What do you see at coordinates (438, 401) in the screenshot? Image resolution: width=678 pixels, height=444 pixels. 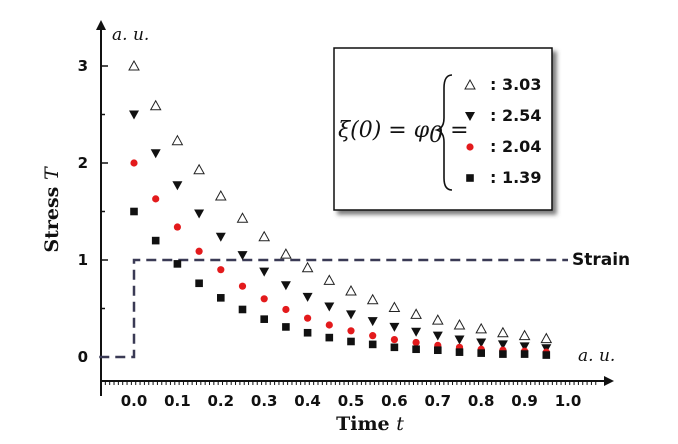 I see `x-tick-label: 0.7` at bounding box center [438, 401].